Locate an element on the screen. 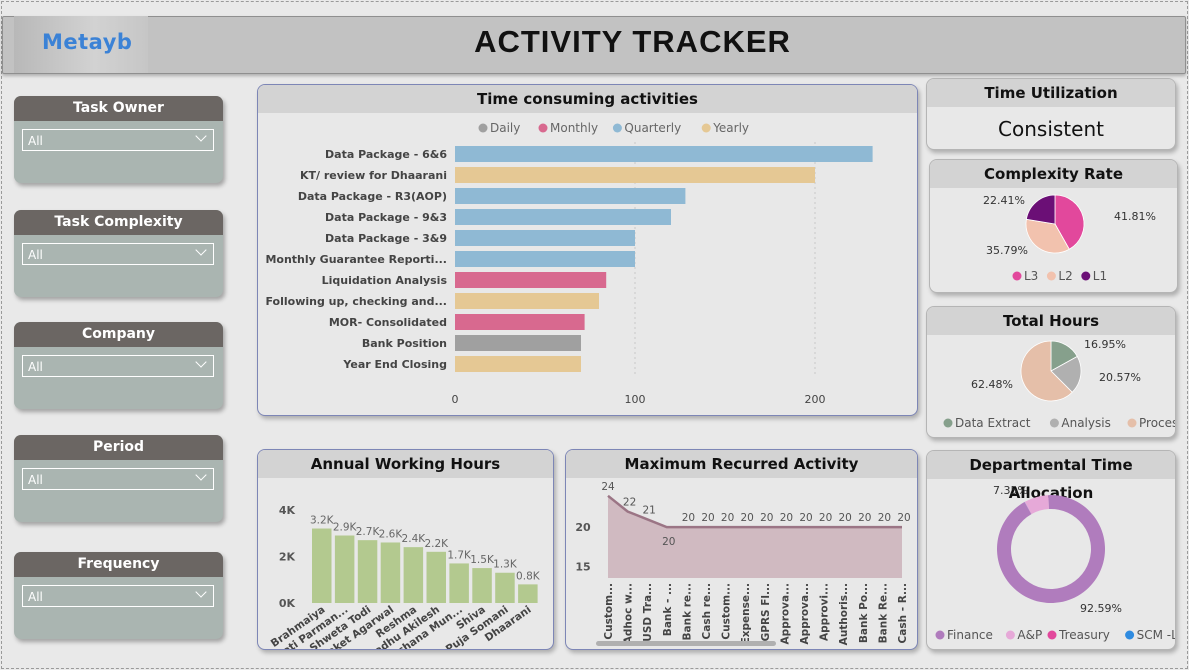 This screenshot has width=1189, height=670. complexity-rate-chart: 41.81% 35.79% 22.41% L3 L2 L1 is located at coordinates (1069, 238).